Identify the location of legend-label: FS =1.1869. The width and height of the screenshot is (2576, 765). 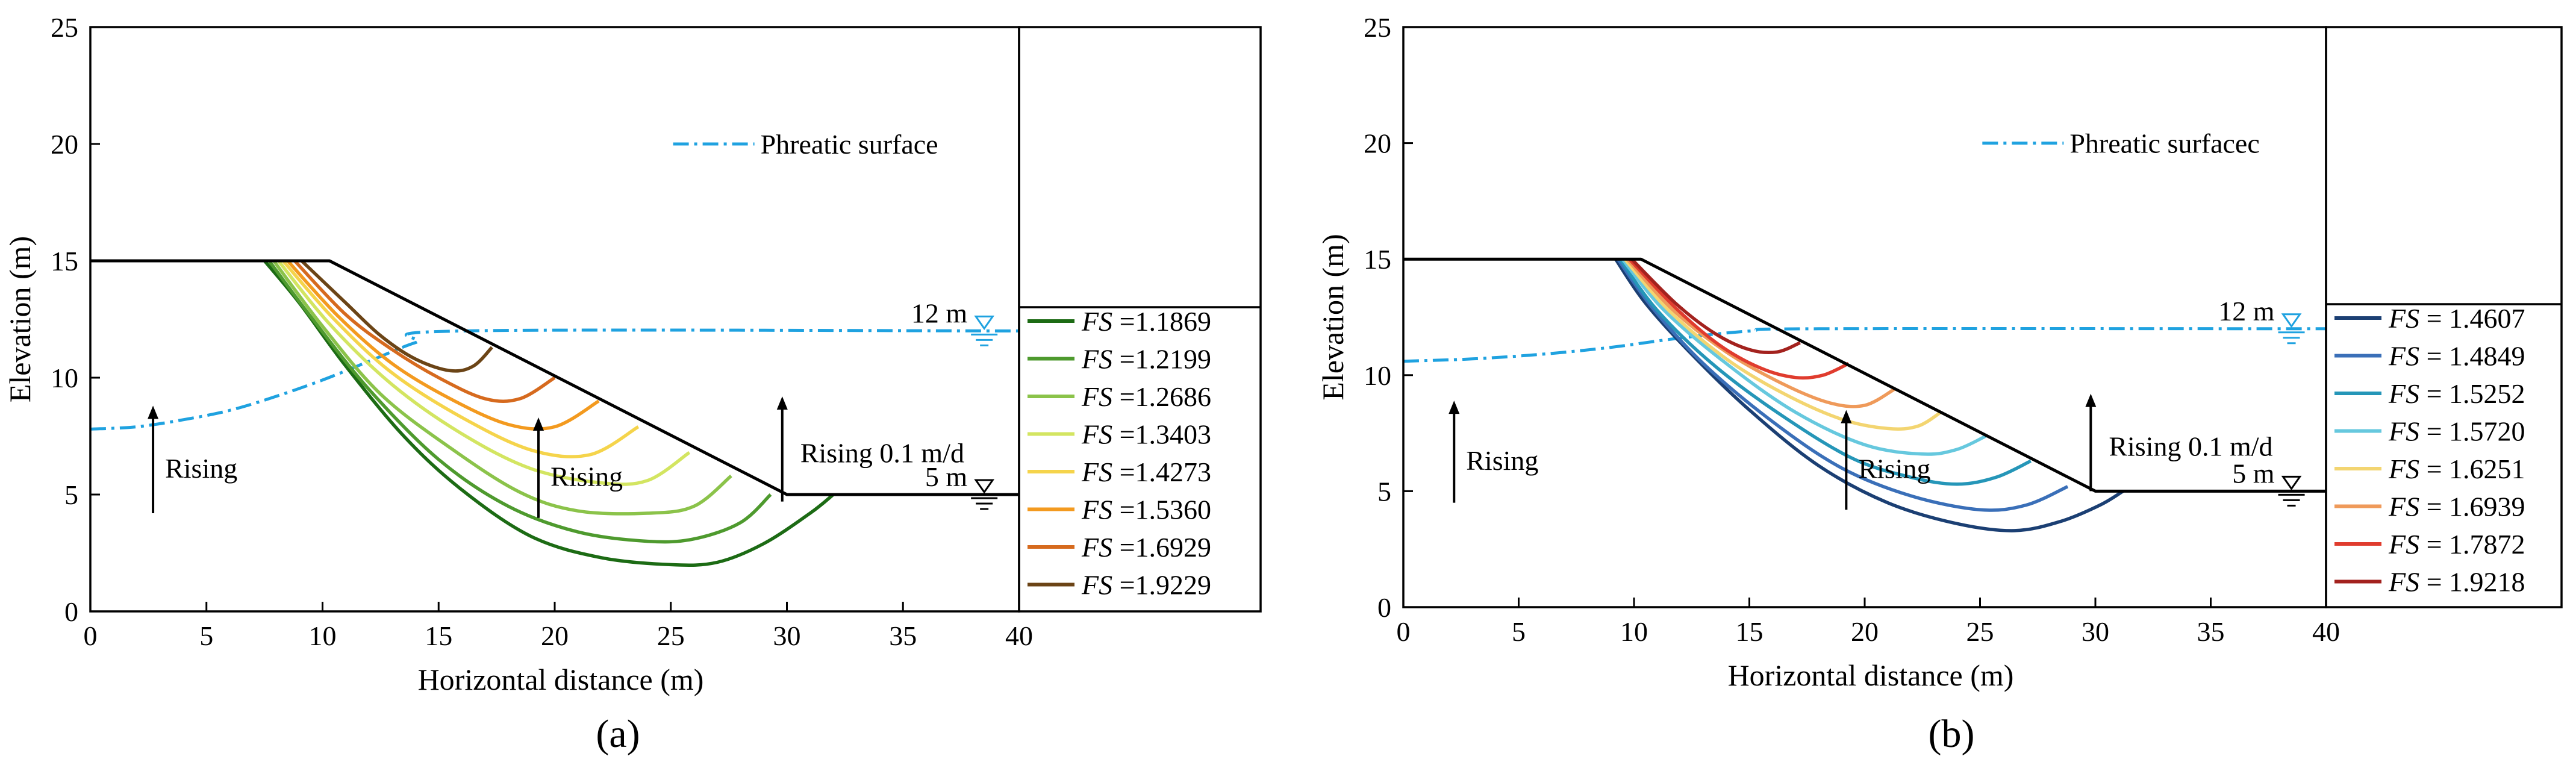
(1146, 322).